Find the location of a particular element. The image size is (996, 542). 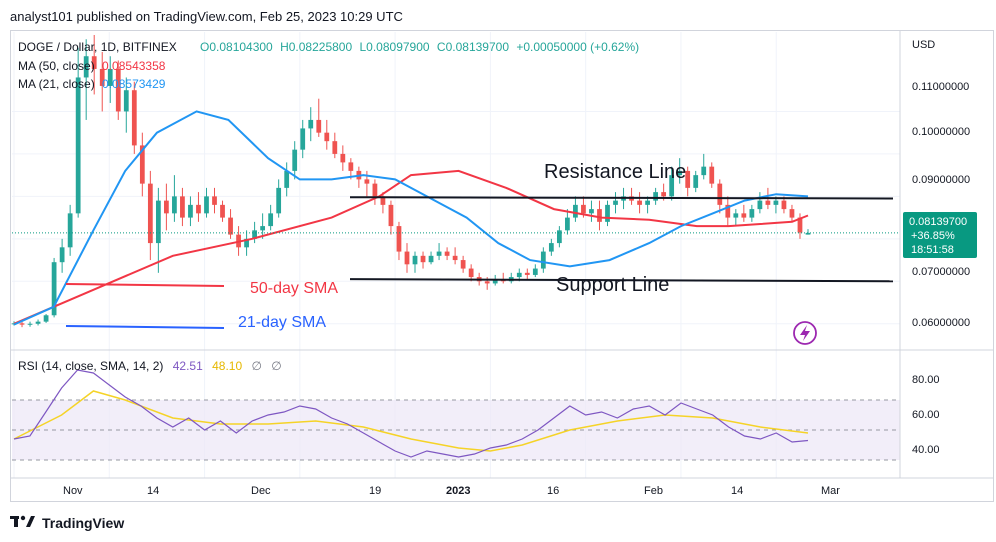

lightning-icon is located at coordinates (805, 333).